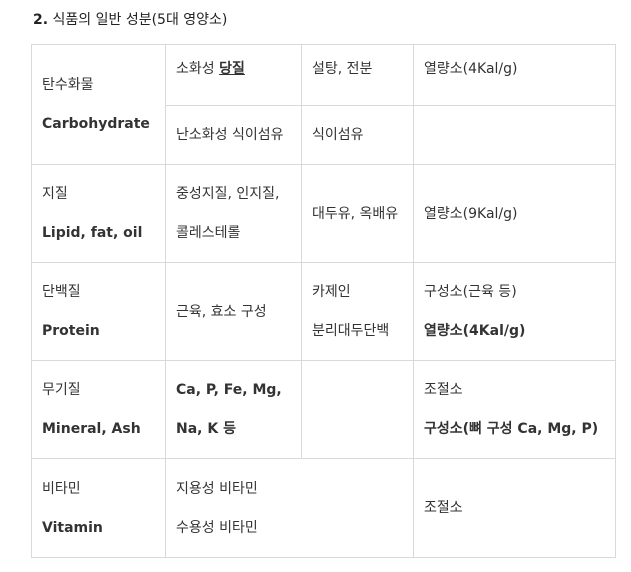 This screenshot has height=572, width=631. Describe the element at coordinates (229, 390) in the screenshot. I see `type-line: Ca, P, Fe, Mg,` at that location.